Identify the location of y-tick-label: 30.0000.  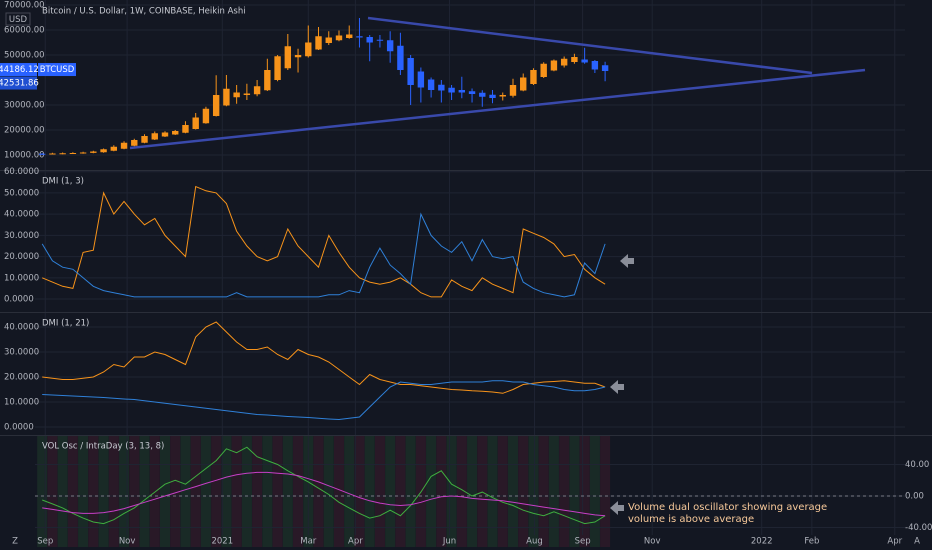
(21, 353).